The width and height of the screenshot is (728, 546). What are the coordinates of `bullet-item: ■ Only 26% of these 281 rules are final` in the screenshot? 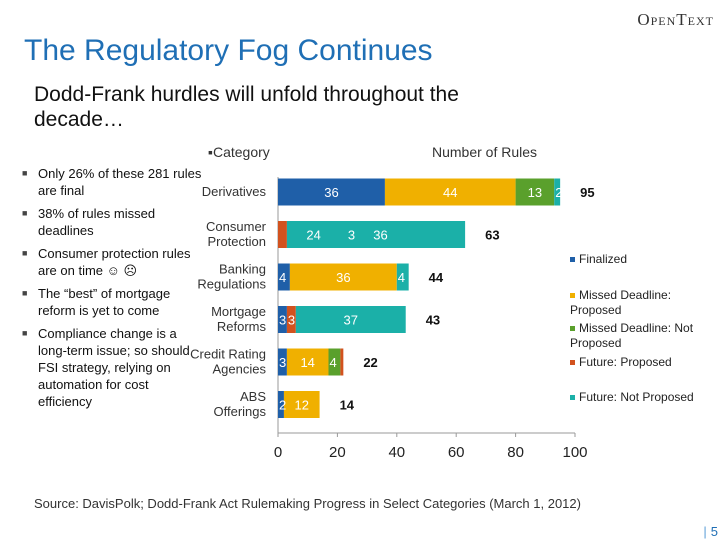 It's located at (112, 182).